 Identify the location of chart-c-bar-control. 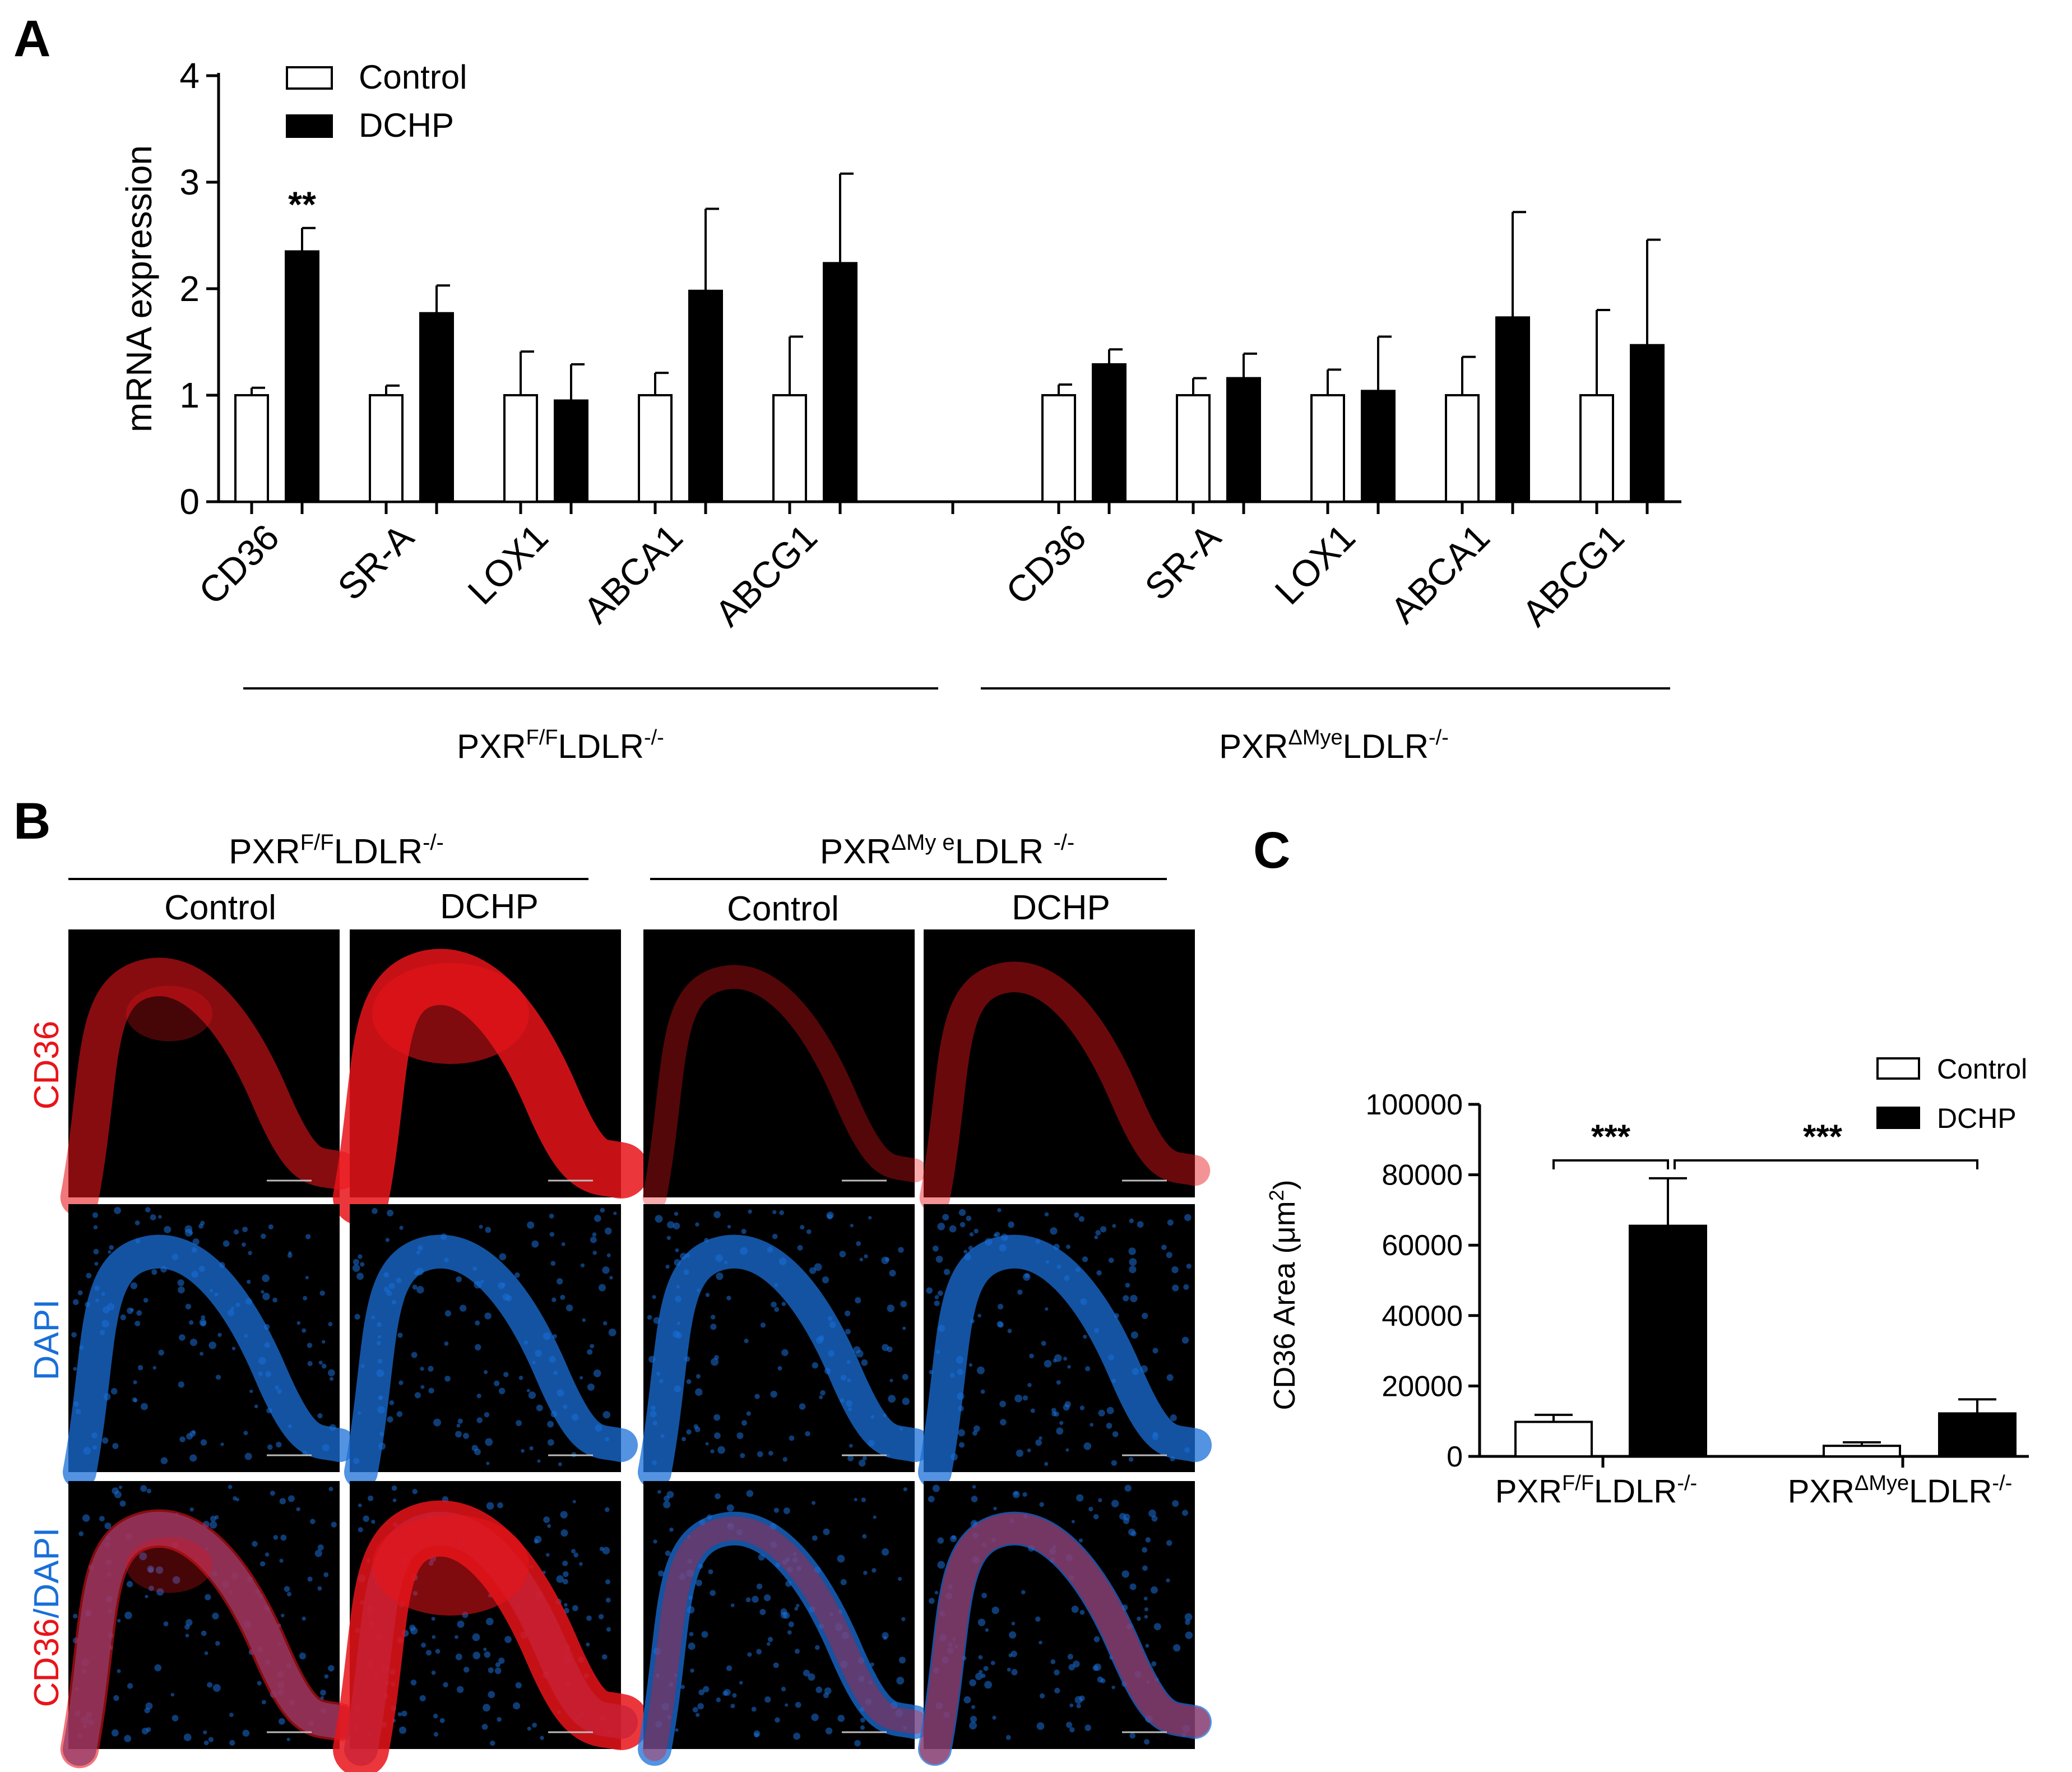
(1862, 1451).